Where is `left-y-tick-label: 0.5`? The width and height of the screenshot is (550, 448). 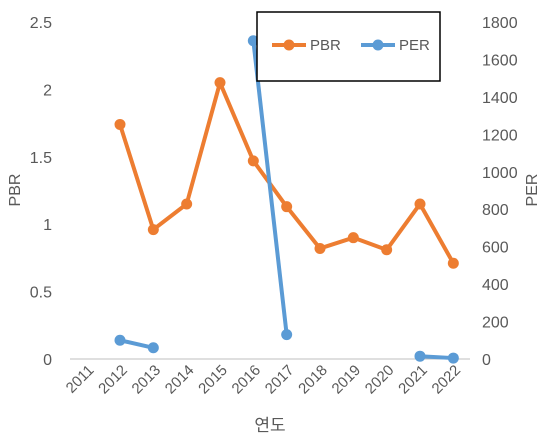
left-y-tick-label: 0.5 is located at coordinates (41, 293).